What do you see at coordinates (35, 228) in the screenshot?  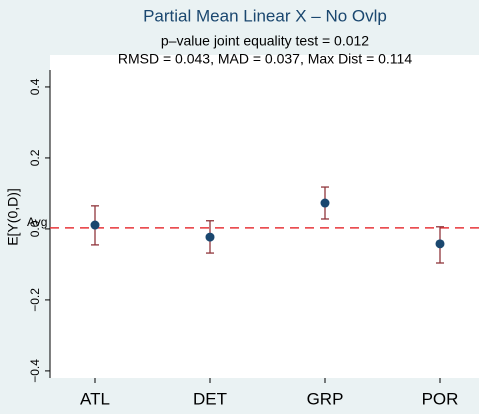 I see `y-tick-label: 0.0` at bounding box center [35, 228].